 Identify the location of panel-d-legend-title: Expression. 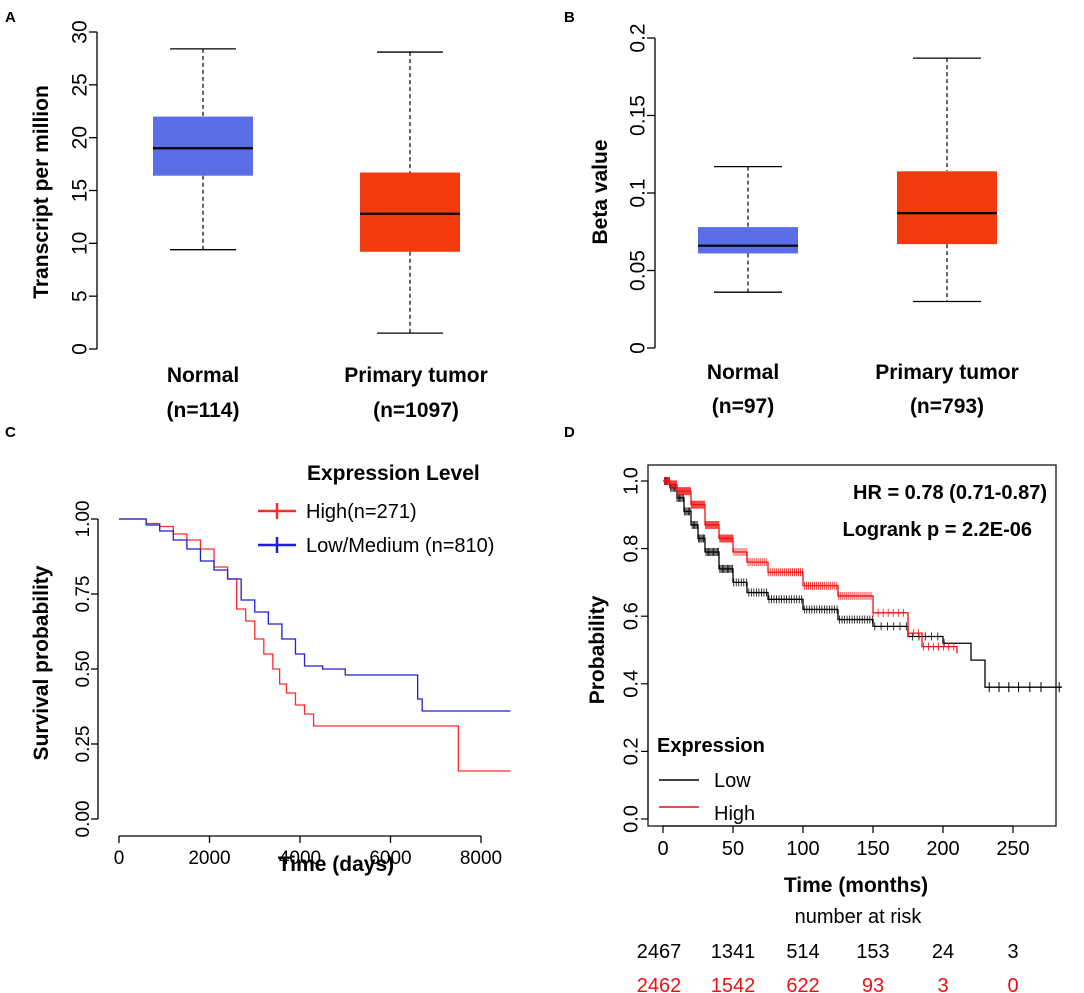
(711, 746).